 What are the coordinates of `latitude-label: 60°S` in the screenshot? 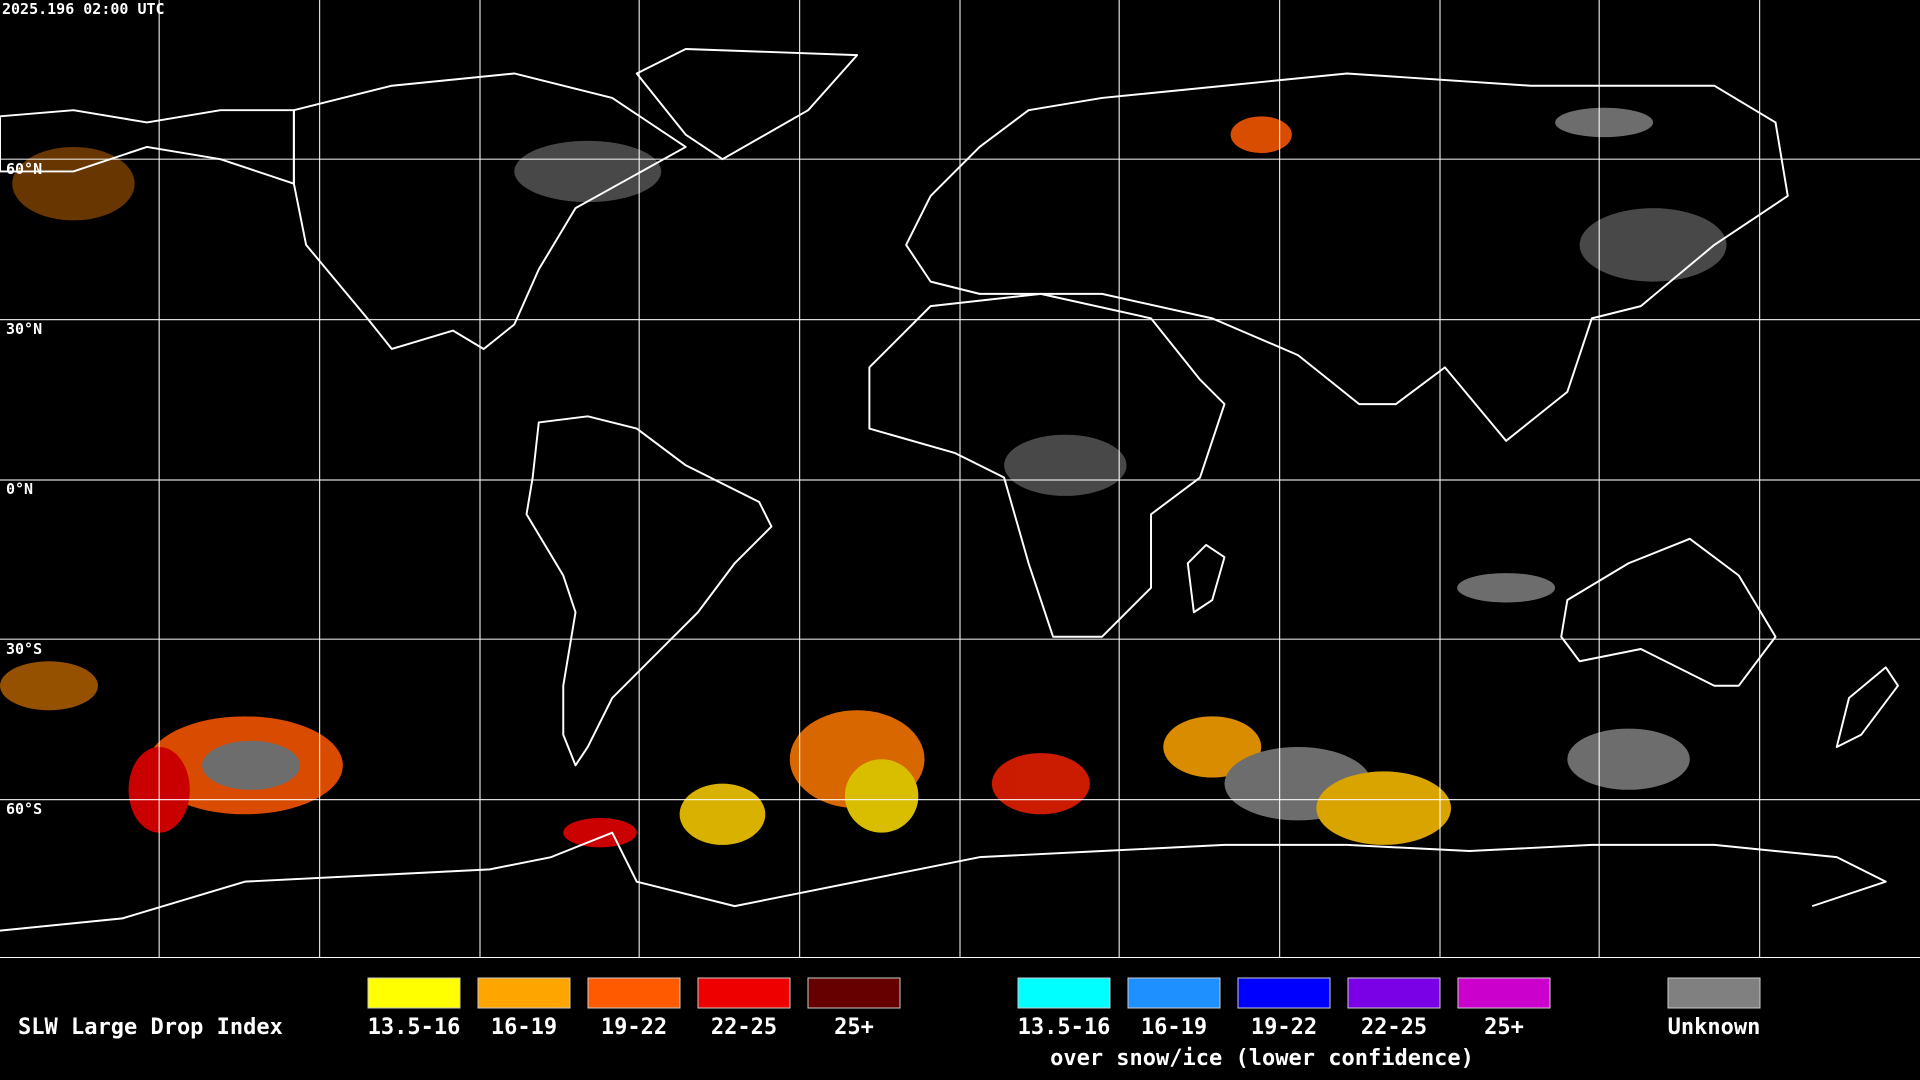 It's located at (24, 809).